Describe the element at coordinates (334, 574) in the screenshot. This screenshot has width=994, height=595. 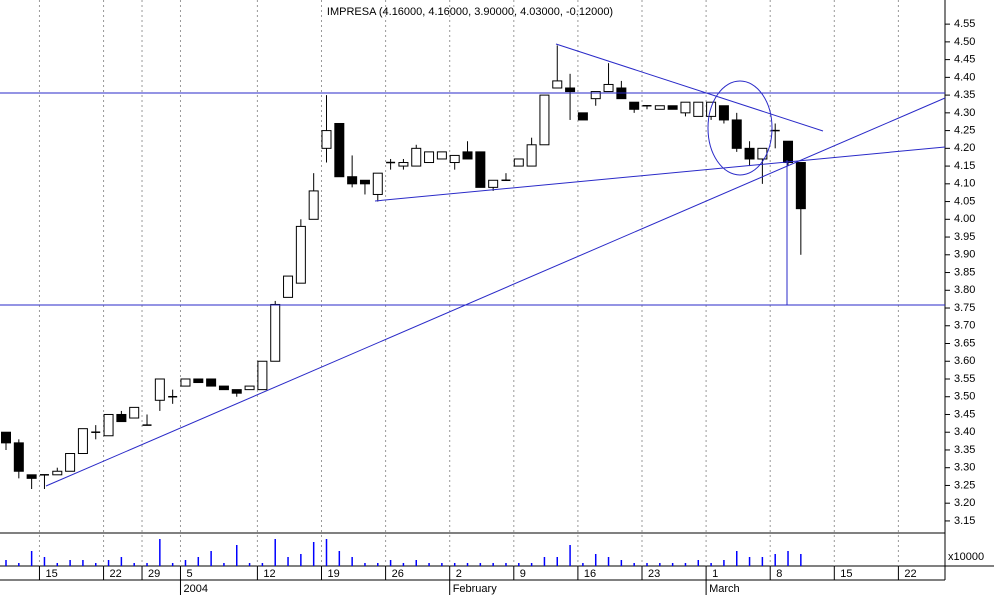
I see `x-tick-label: 19` at that location.